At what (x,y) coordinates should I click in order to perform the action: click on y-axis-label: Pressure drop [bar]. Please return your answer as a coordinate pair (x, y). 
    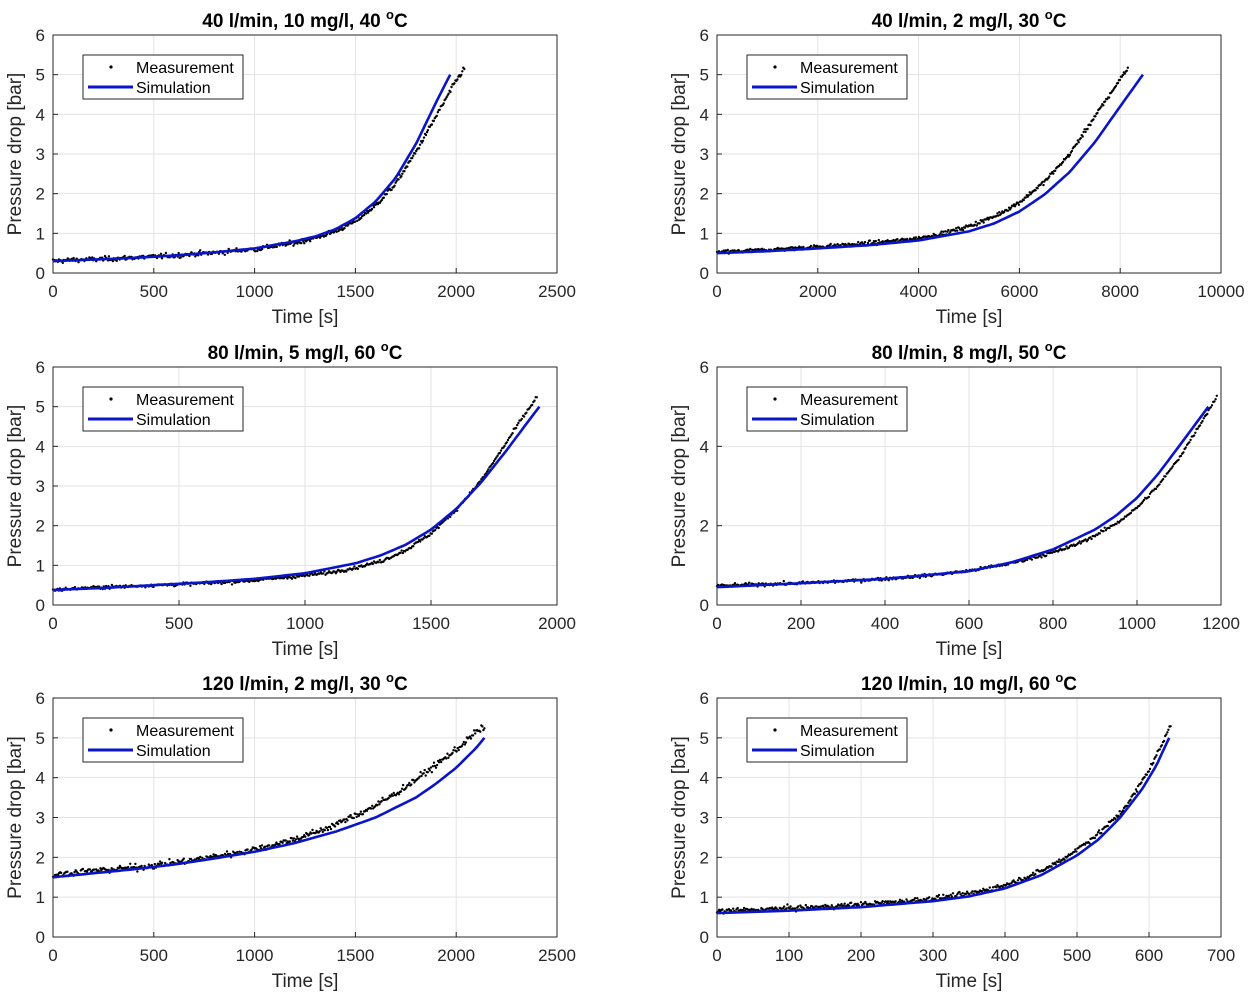
    Looking at the image, I should click on (15, 486).